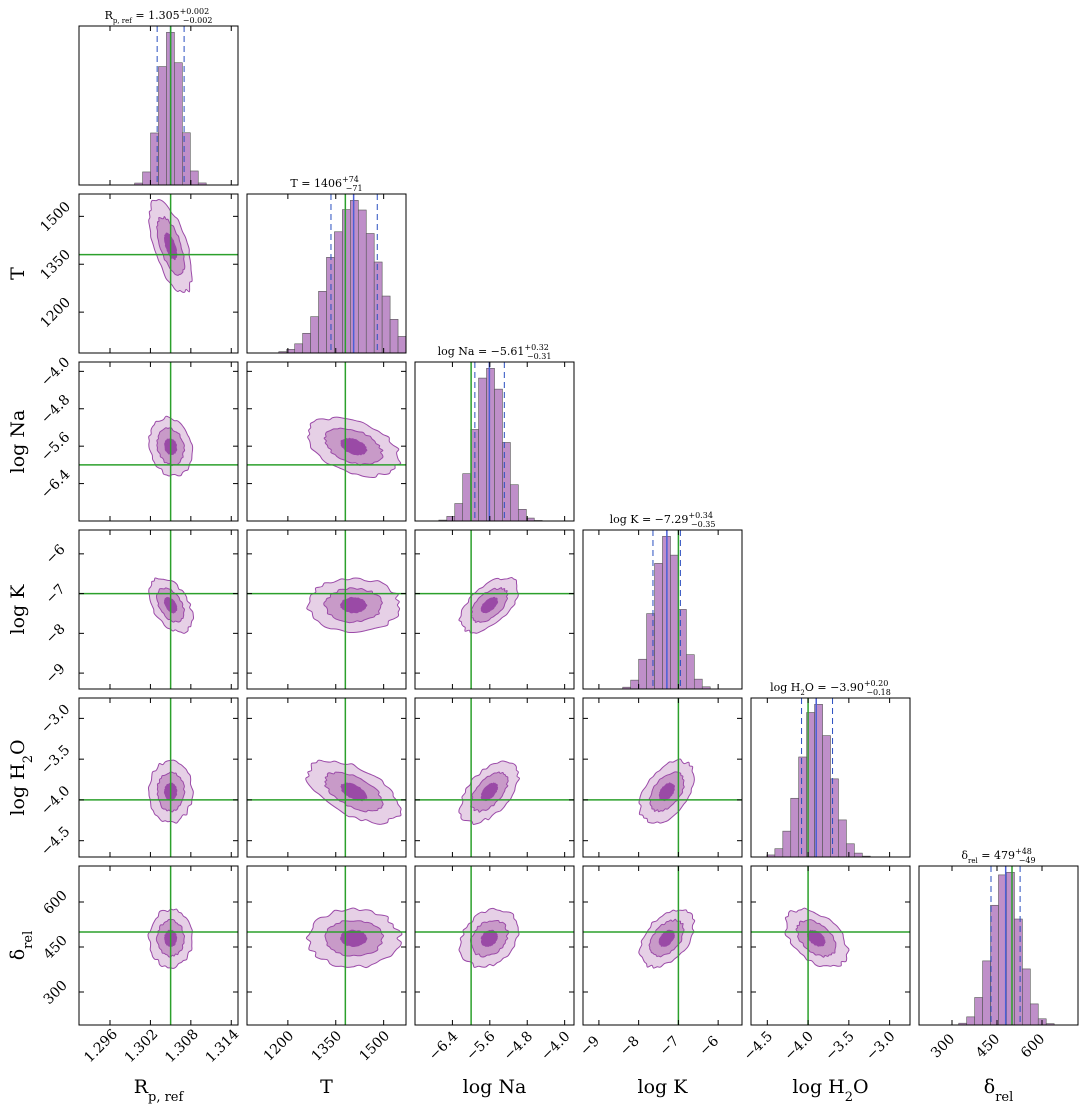  What do you see at coordinates (670, 1046) in the screenshot?
I see `x-tick-label: −7` at bounding box center [670, 1046].